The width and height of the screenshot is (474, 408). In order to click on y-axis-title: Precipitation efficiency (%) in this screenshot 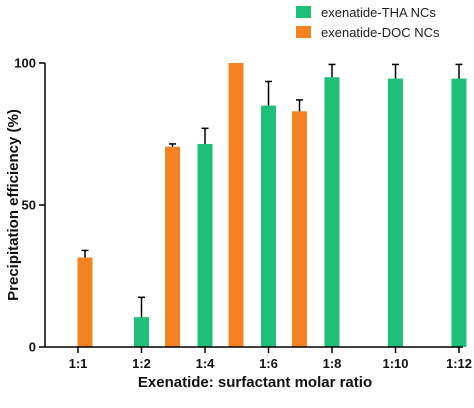, I will do `click(13, 205)`.